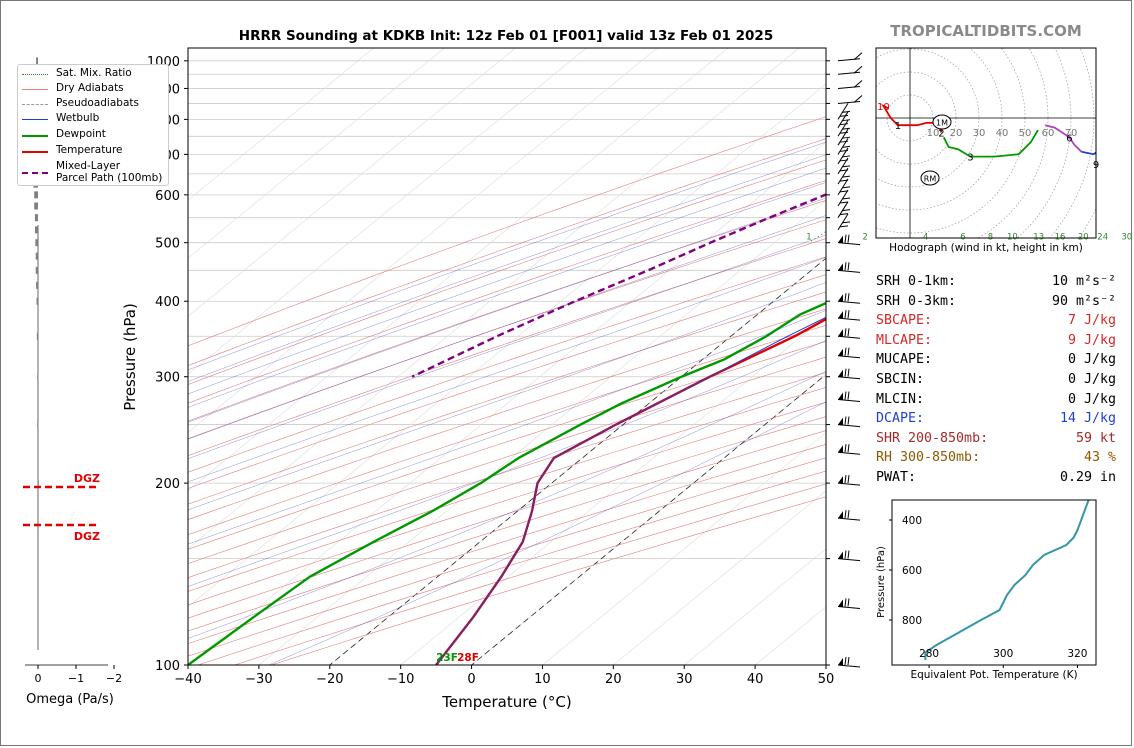 The image size is (1134, 748). Describe the element at coordinates (755, 679) in the screenshot. I see `x-tick-label: 40` at that location.